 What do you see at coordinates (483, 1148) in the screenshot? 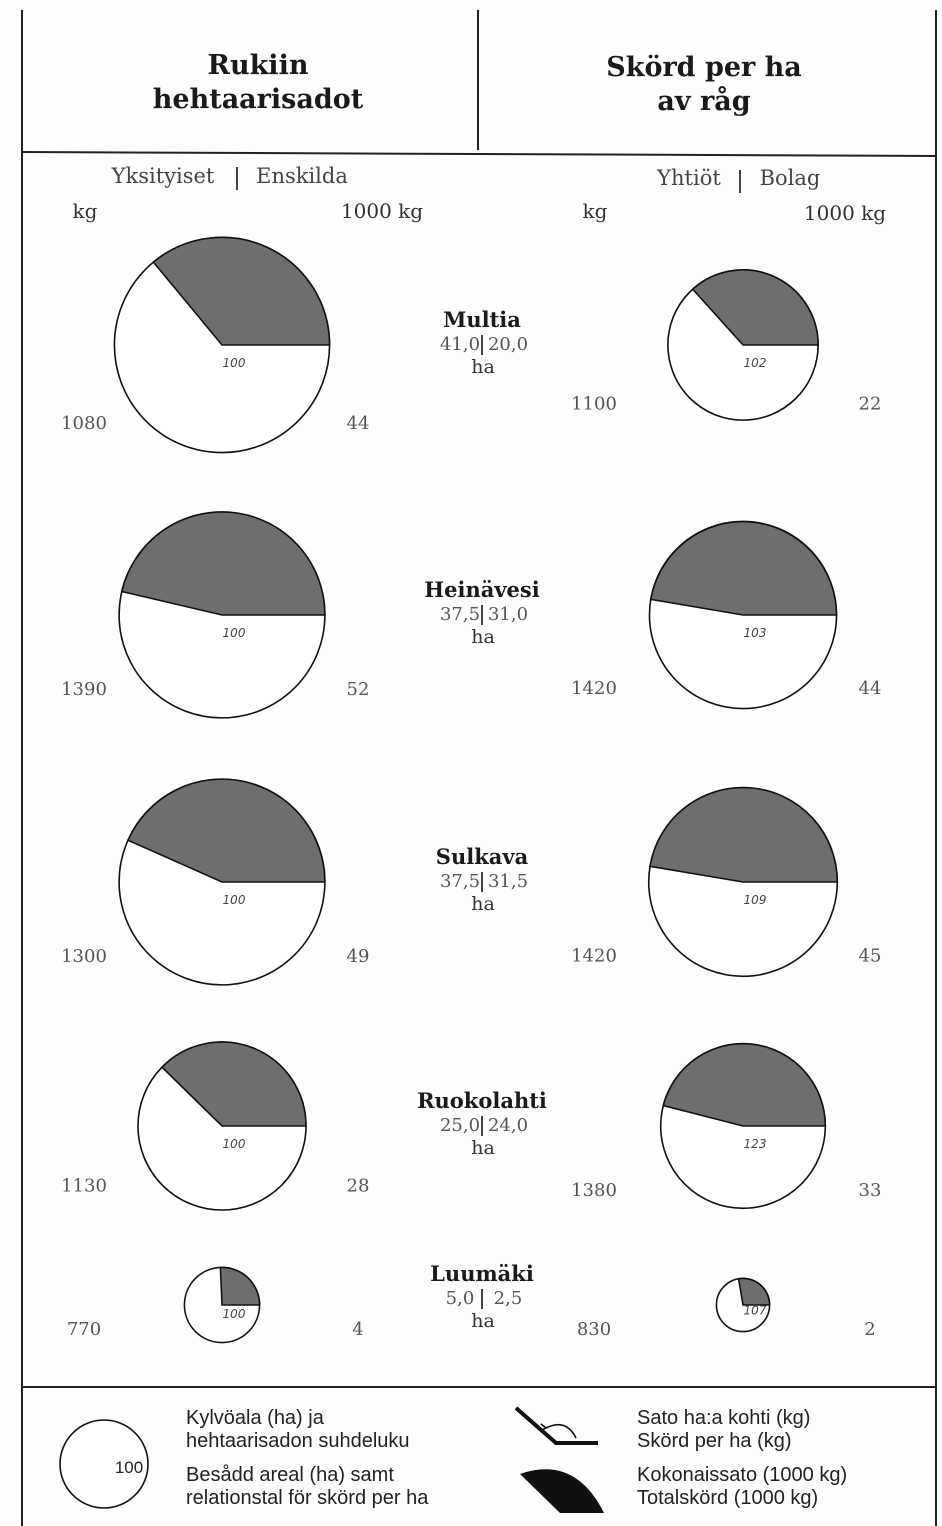
I see `town-area-unit-3: ha` at bounding box center [483, 1148].